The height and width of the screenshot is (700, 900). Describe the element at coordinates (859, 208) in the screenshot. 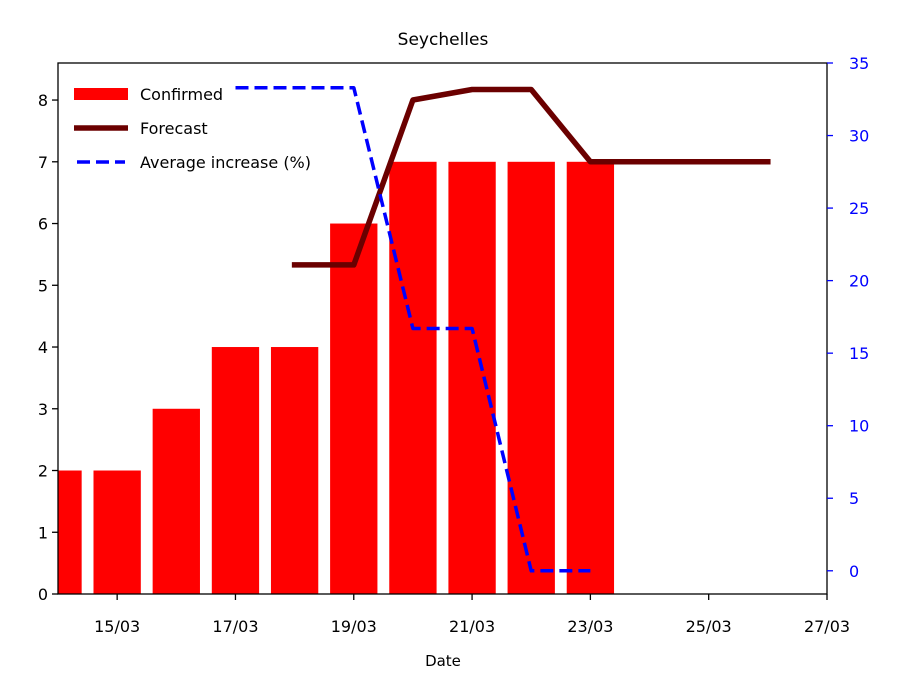

I see `y-tick-label-right: 25` at that location.